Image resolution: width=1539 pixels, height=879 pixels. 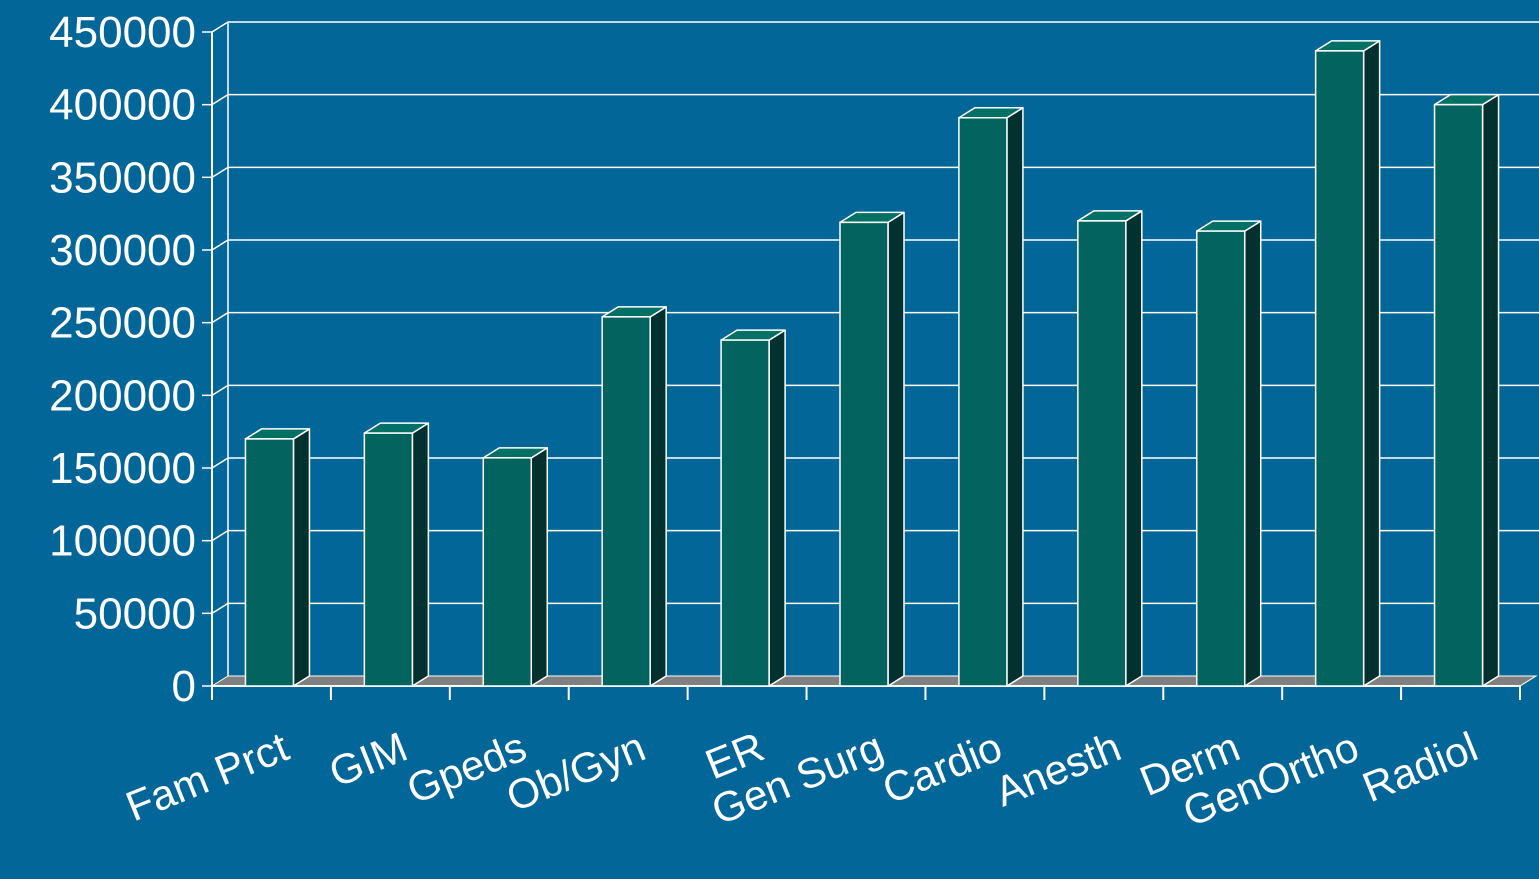 What do you see at coordinates (576, 772) in the screenshot?
I see `x-category-label: Ob/Gyn` at bounding box center [576, 772].